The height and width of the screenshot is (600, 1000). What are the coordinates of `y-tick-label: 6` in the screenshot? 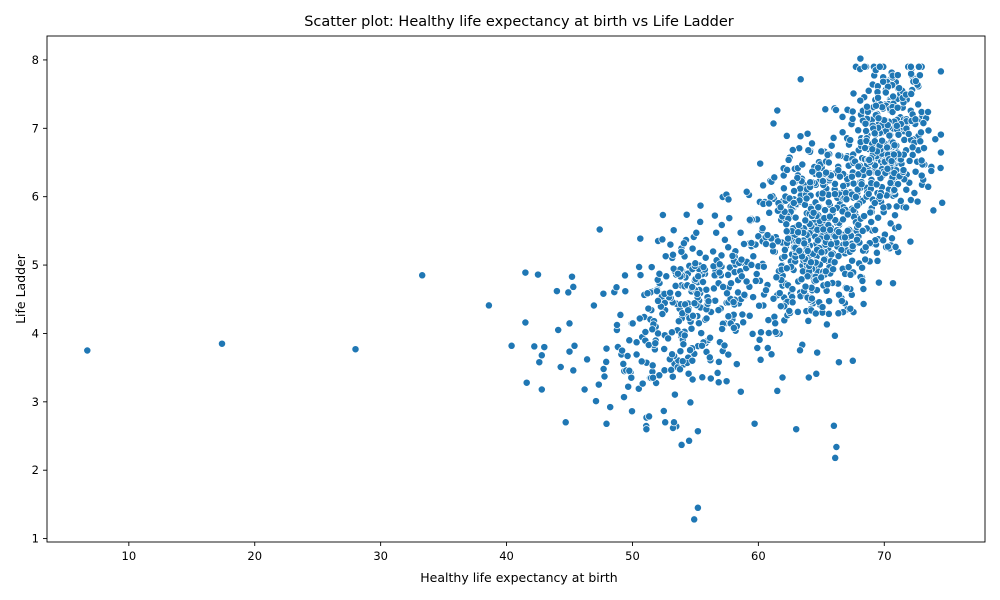 It's located at (35, 197).